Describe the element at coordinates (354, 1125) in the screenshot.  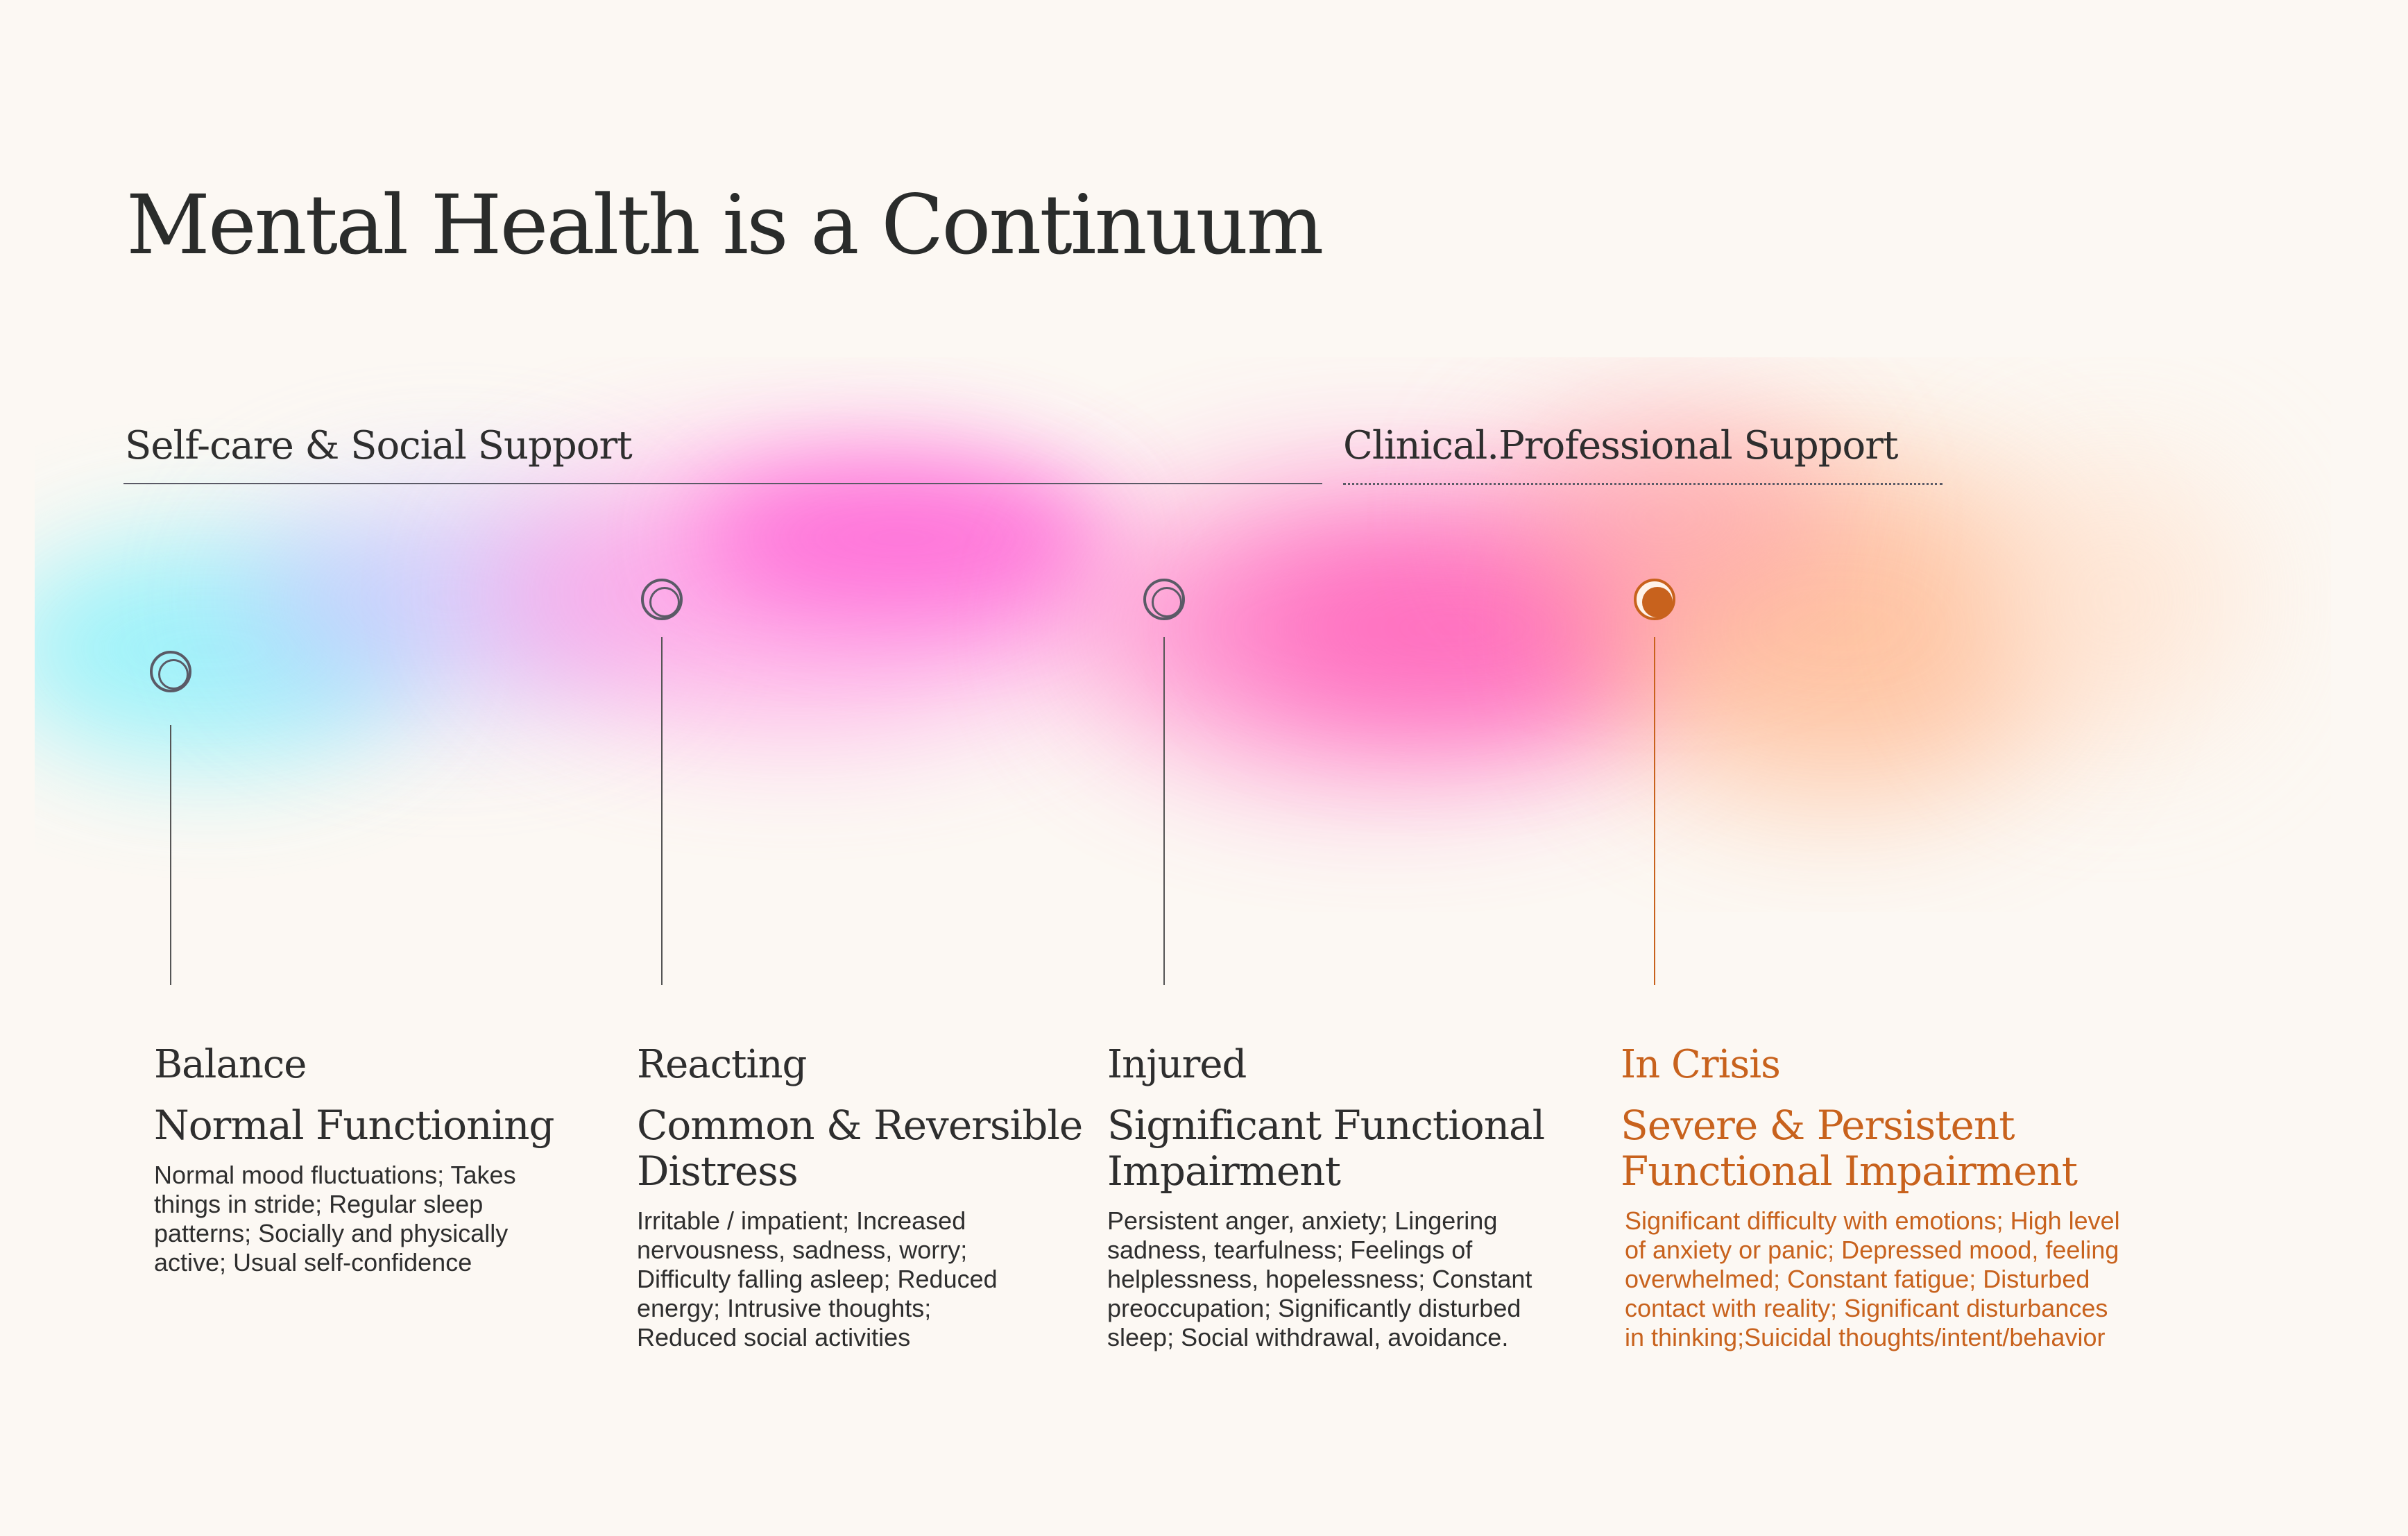
I see `stage-subtitle: Normal Functioning` at that location.